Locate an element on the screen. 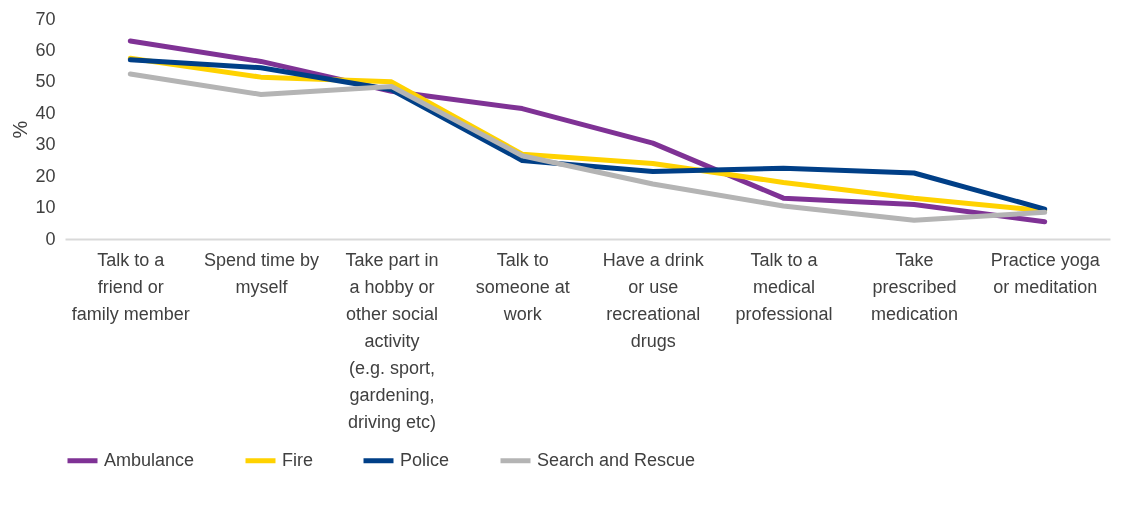  y-tick-label: 70 is located at coordinates (45, 18).